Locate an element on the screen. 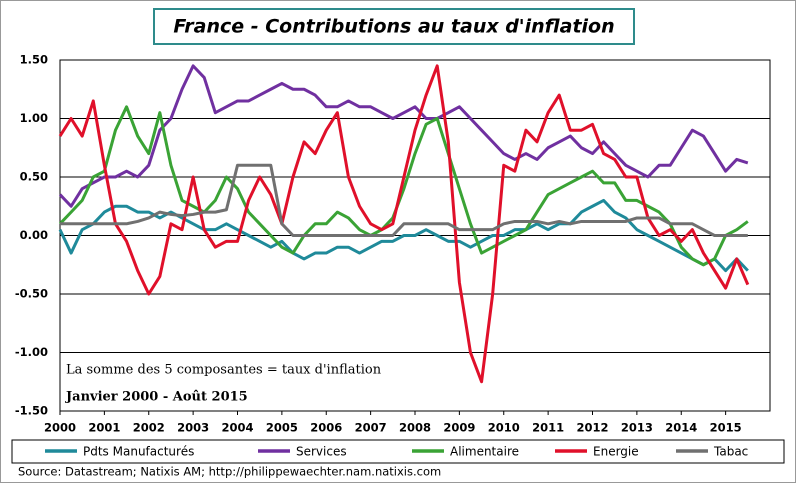 The height and width of the screenshot is (483, 796). x-tick-label: 2005 is located at coordinates (282, 428).